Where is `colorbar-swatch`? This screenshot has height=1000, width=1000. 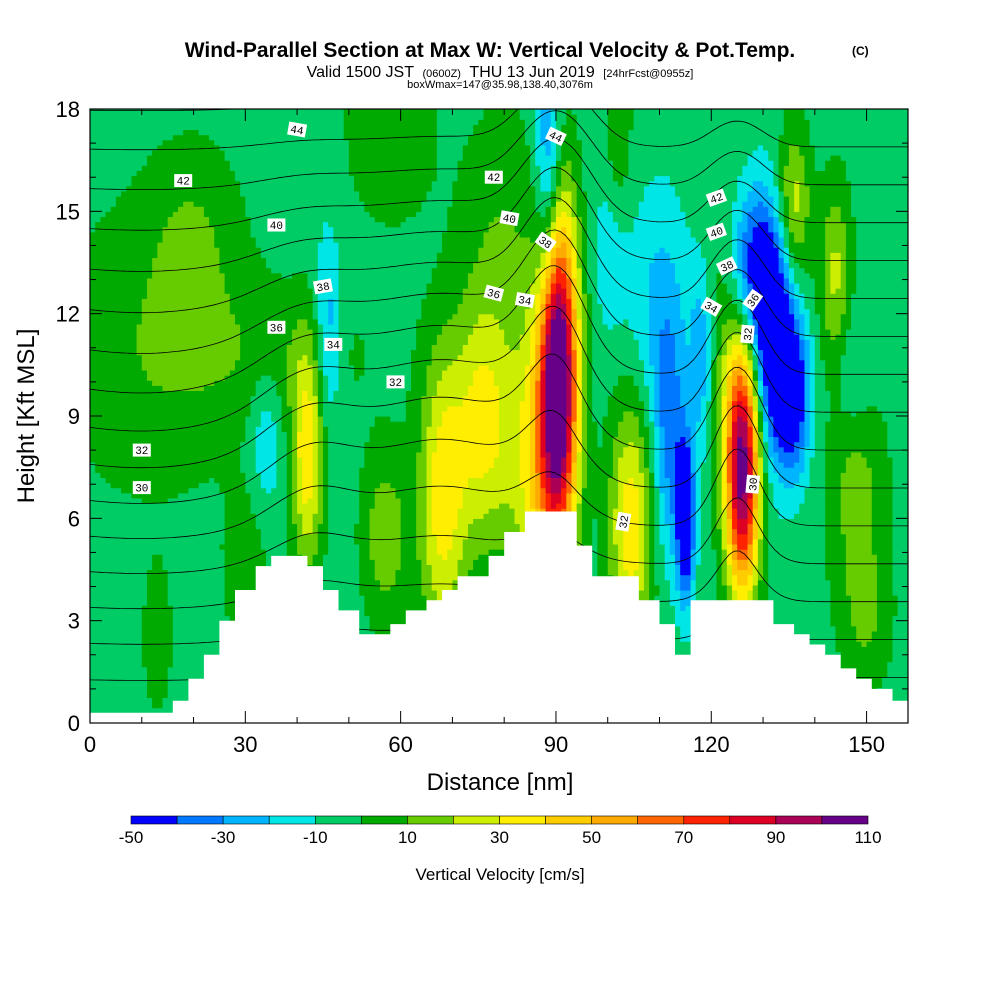 colorbar-swatch is located at coordinates (200, 820).